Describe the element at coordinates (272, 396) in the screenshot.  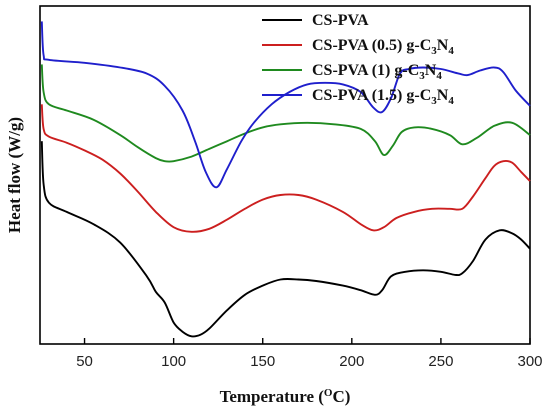
I see `x-axis-title-base: Temperature (` at that location.